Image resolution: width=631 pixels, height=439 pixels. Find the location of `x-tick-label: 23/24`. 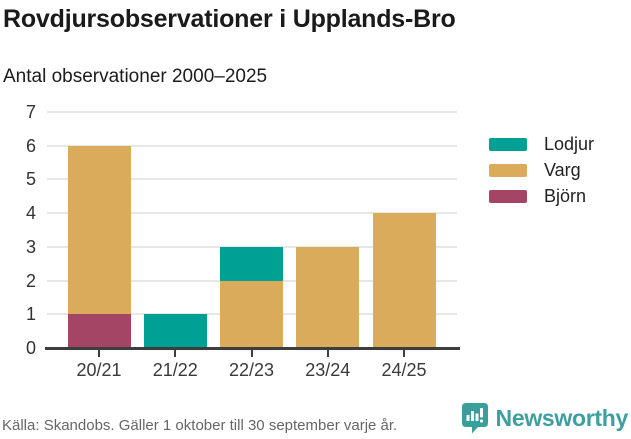

x-tick-label: 23/24 is located at coordinates (328, 370).